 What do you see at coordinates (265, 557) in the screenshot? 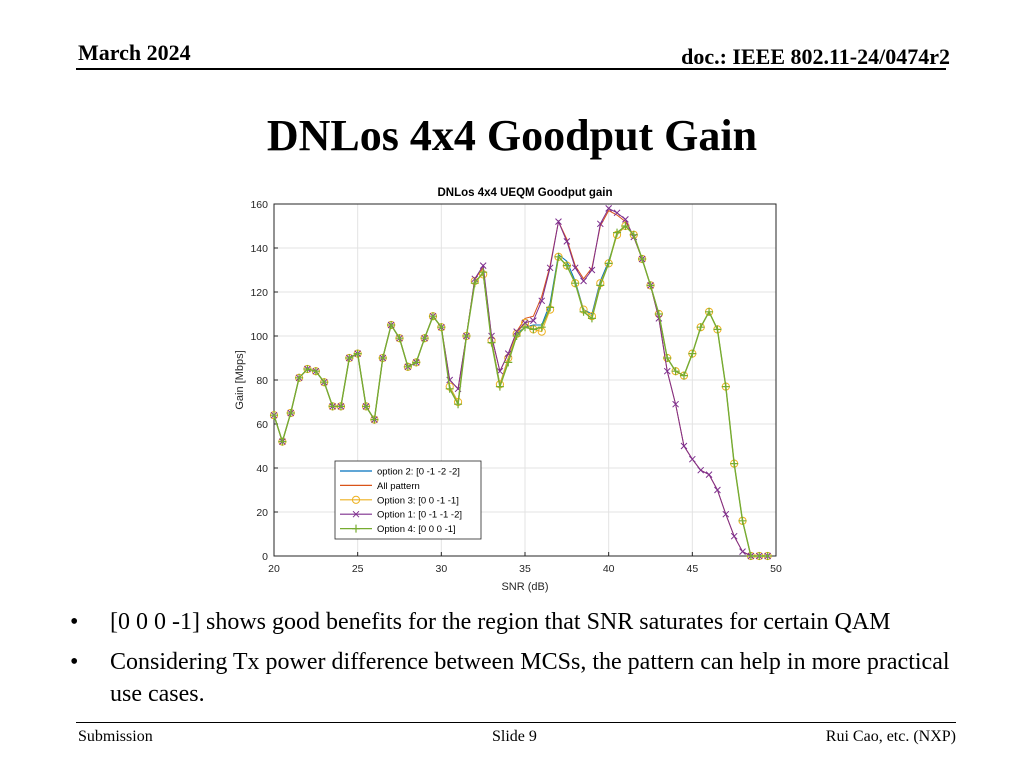
I see `y-tick-label: 0` at bounding box center [265, 557].